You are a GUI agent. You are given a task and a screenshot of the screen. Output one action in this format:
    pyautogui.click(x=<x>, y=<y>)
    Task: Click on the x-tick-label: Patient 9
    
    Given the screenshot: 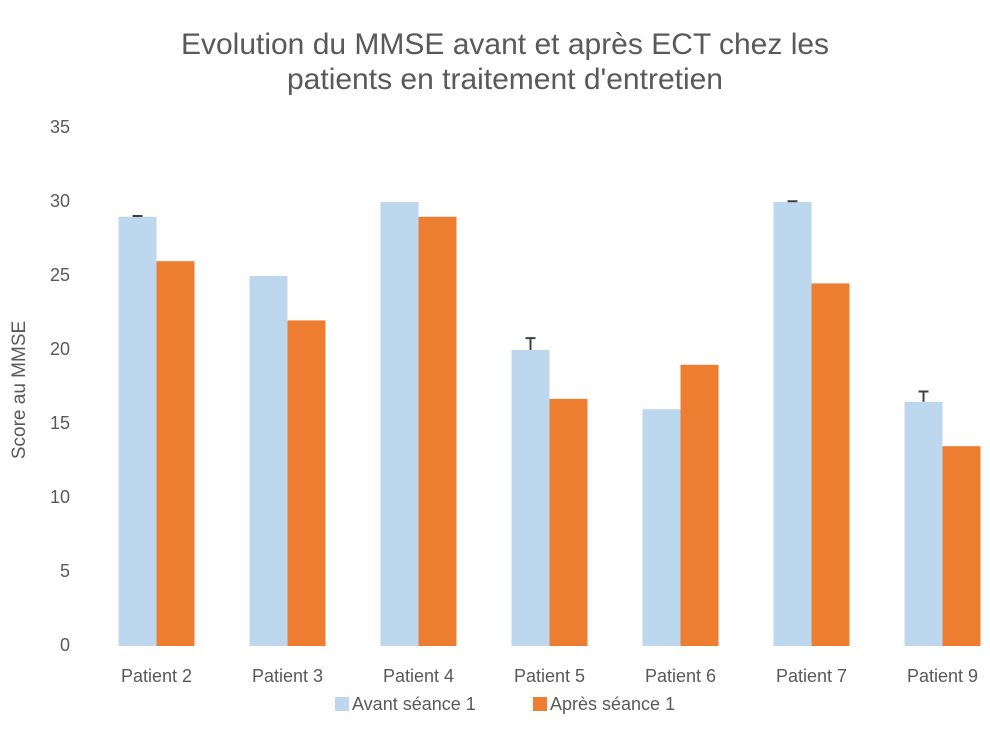 What is the action you would take?
    pyautogui.click(x=942, y=676)
    